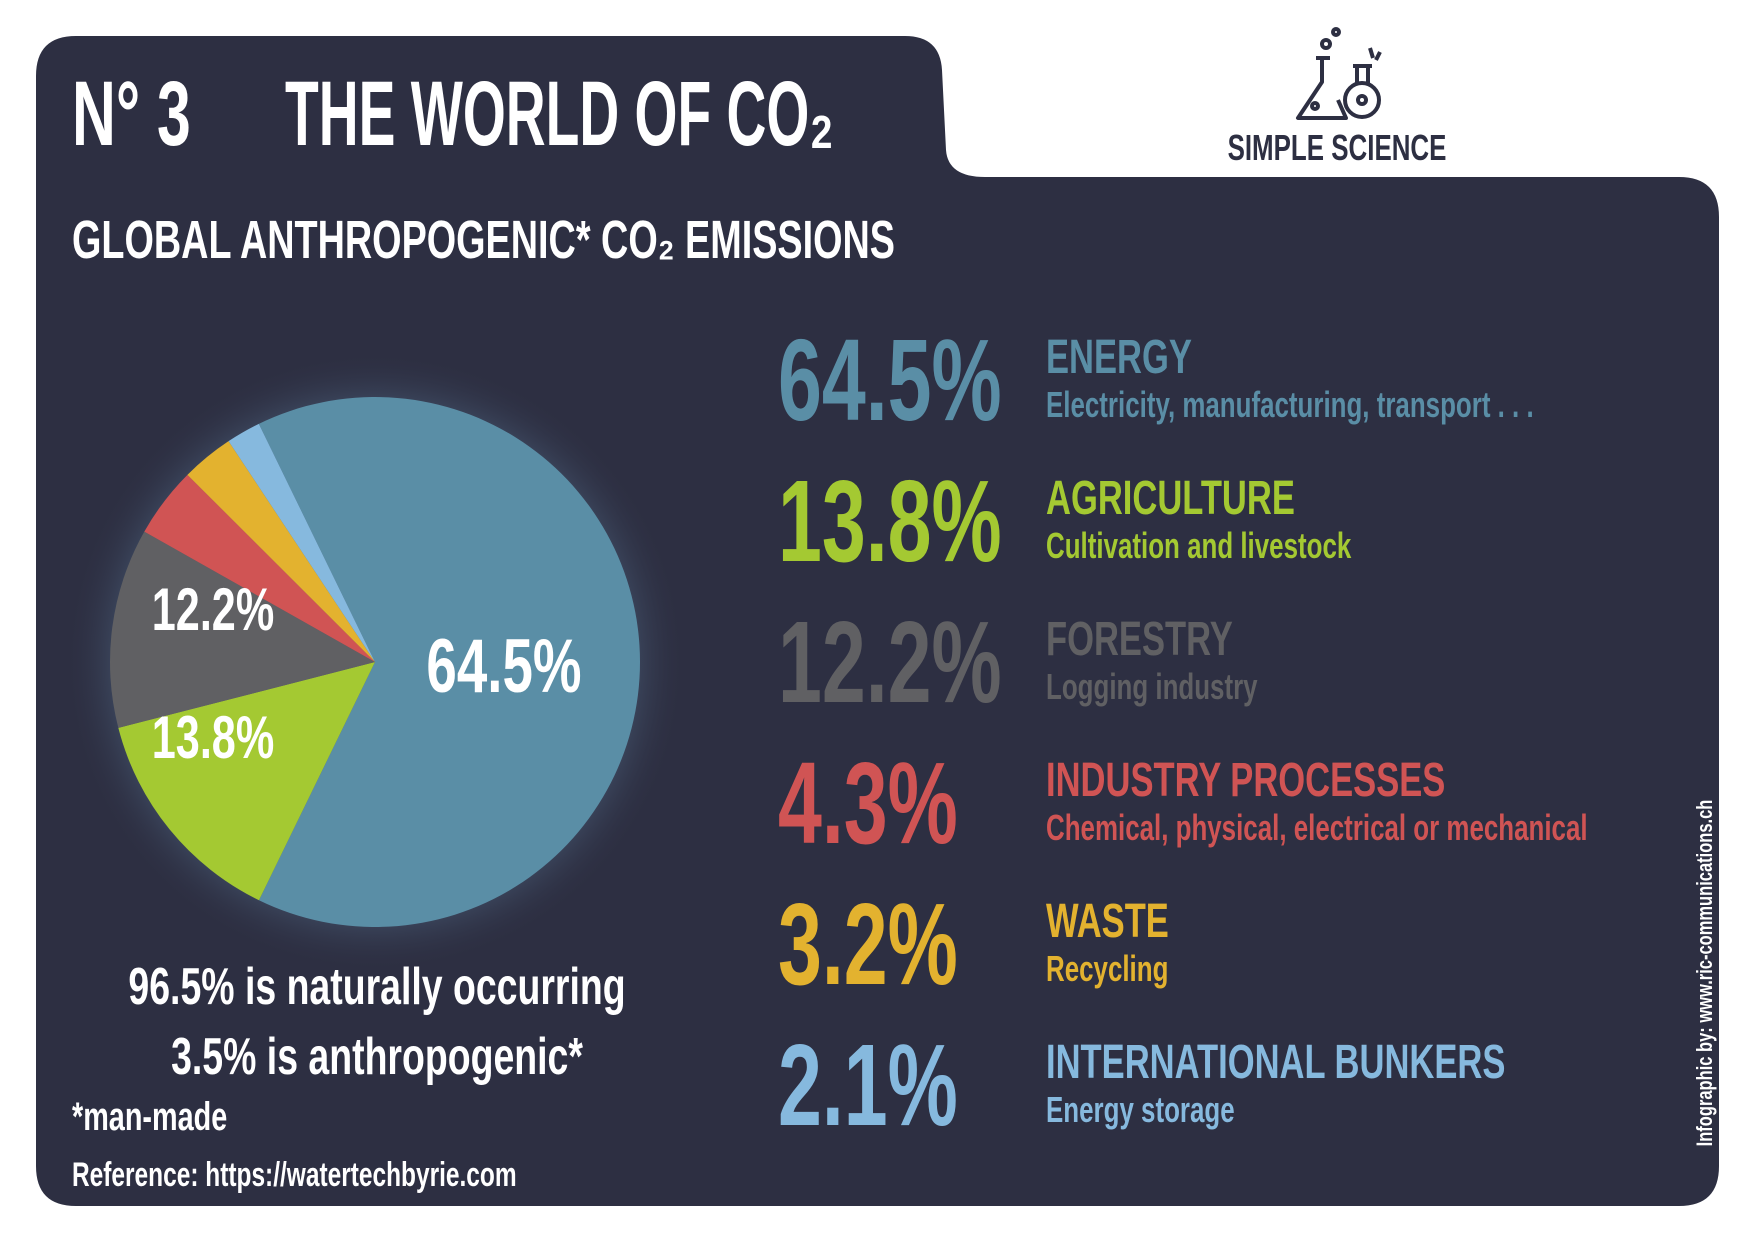 The height and width of the screenshot is (1240, 1754). I want to click on legend-description: Logging industry, so click(1152, 687).